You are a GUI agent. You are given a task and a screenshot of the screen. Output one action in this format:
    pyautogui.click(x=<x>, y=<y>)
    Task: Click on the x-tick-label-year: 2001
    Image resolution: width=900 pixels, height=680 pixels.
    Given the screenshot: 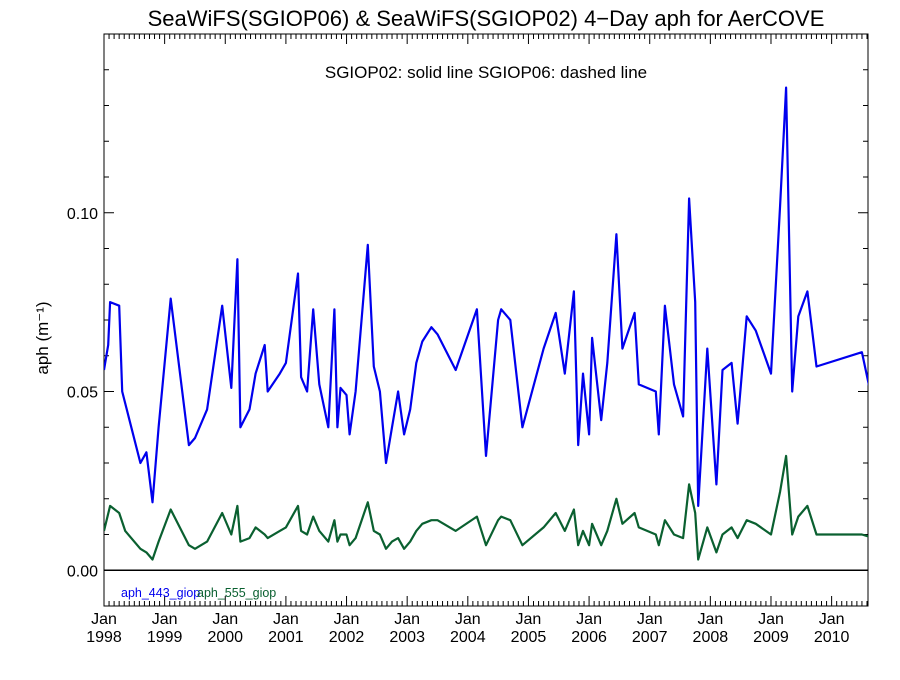 What is the action you would take?
    pyautogui.click(x=286, y=637)
    